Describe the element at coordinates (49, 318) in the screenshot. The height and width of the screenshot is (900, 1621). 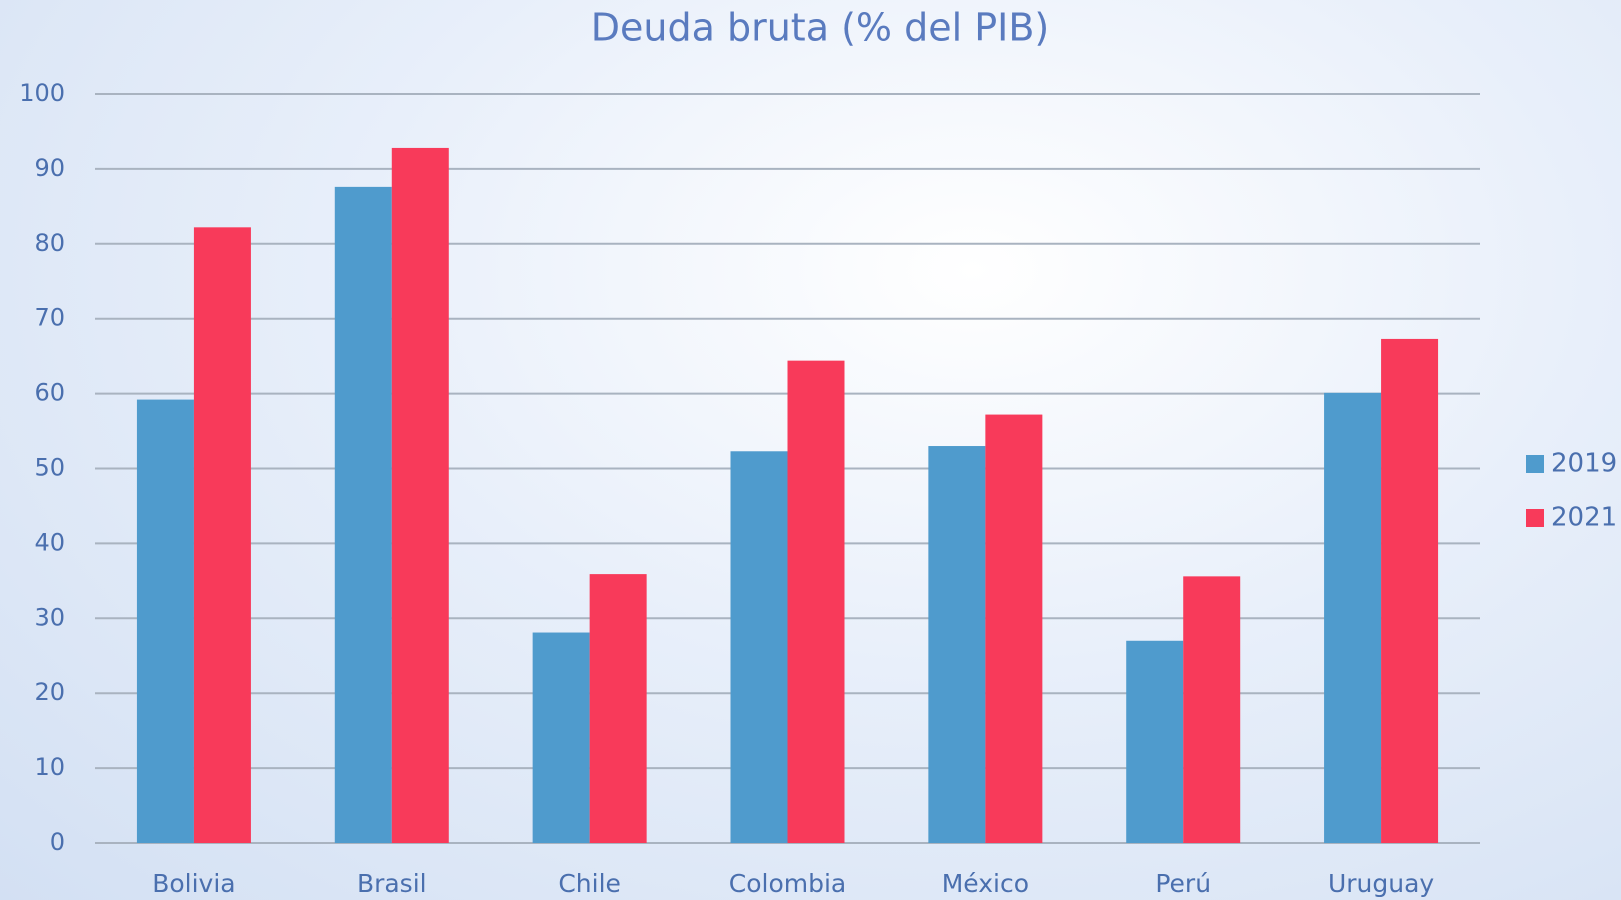
I see `y-tick-label: 70` at that location.